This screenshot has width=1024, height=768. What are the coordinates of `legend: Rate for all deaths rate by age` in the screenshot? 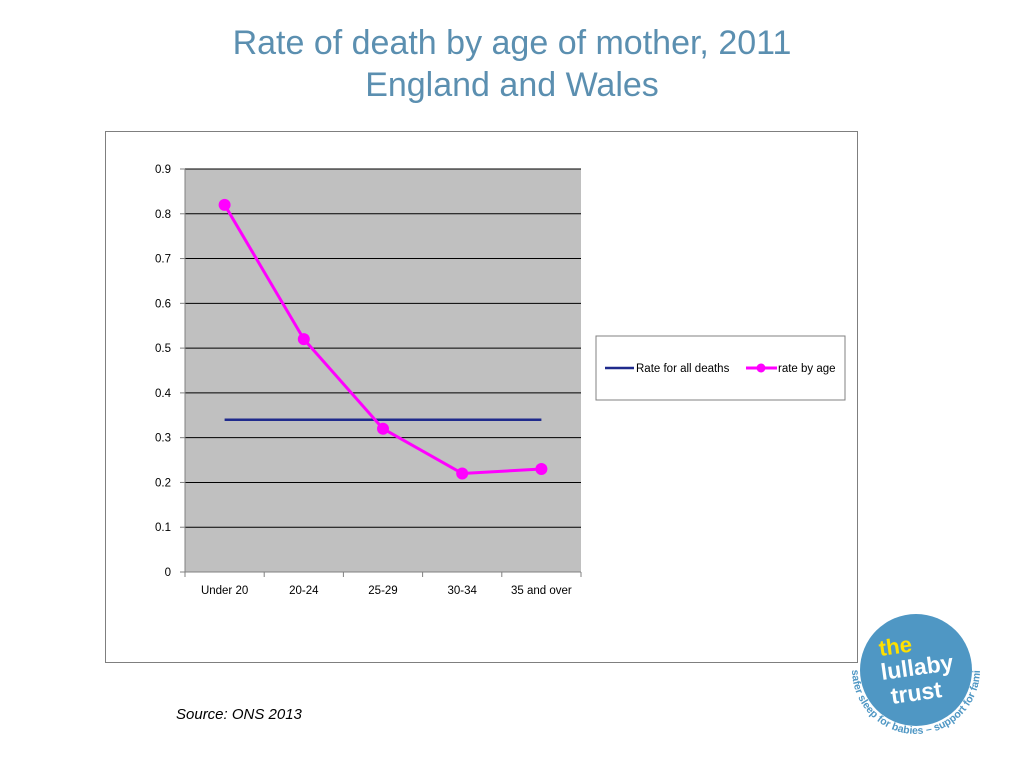 It's located at (720, 368).